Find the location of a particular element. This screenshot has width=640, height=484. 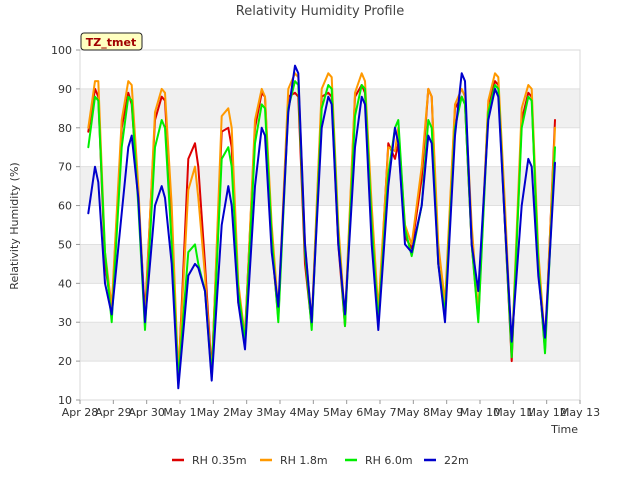

x-tick-label: May 13 is located at coordinates (580, 412).